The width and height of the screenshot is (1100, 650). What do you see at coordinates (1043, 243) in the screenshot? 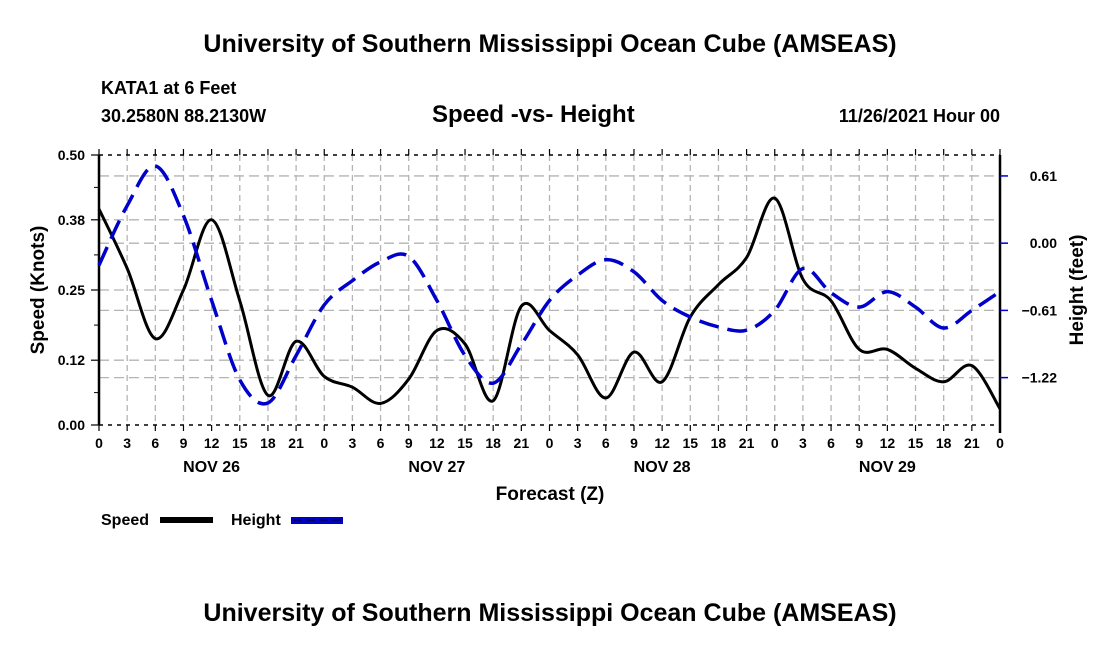
I see `y2-tick-label: 0.00` at bounding box center [1043, 243].